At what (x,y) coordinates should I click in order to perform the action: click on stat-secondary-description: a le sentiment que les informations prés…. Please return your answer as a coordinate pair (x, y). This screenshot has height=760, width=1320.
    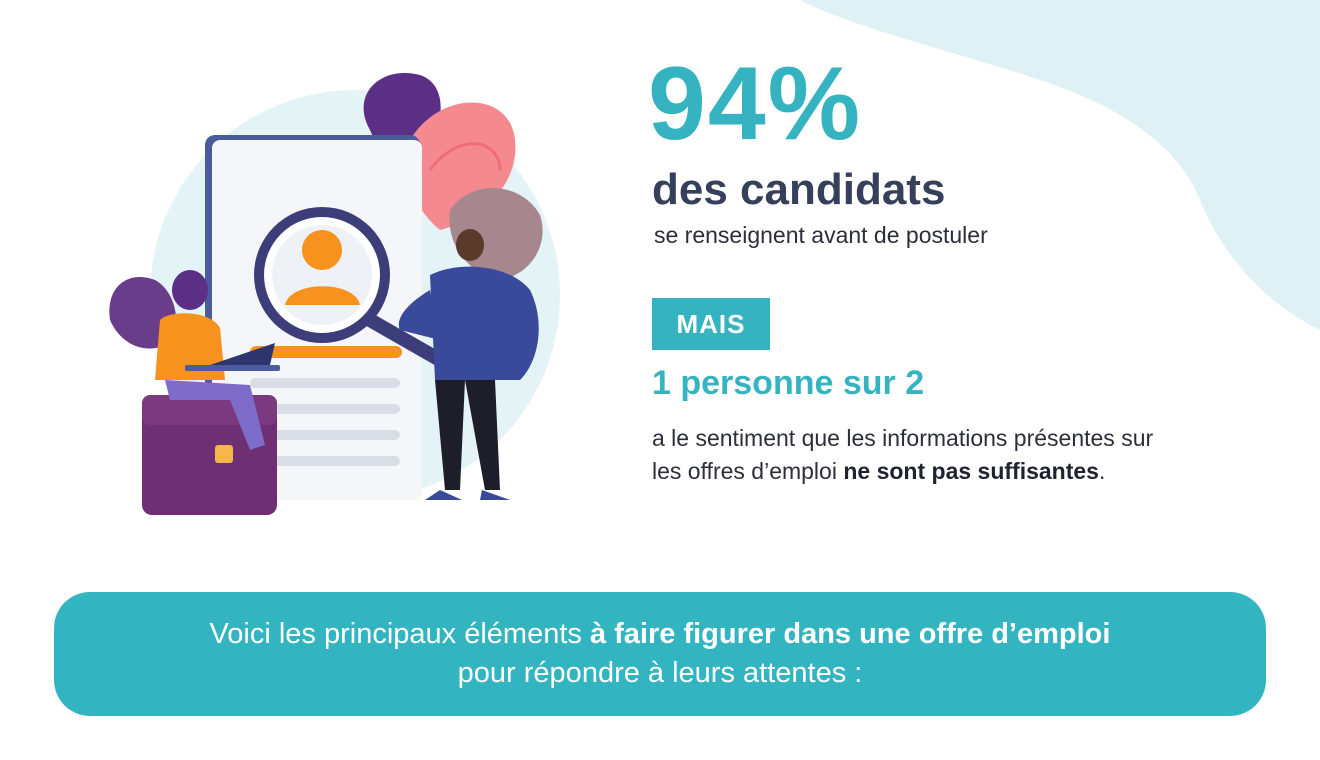
    Looking at the image, I should click on (912, 455).